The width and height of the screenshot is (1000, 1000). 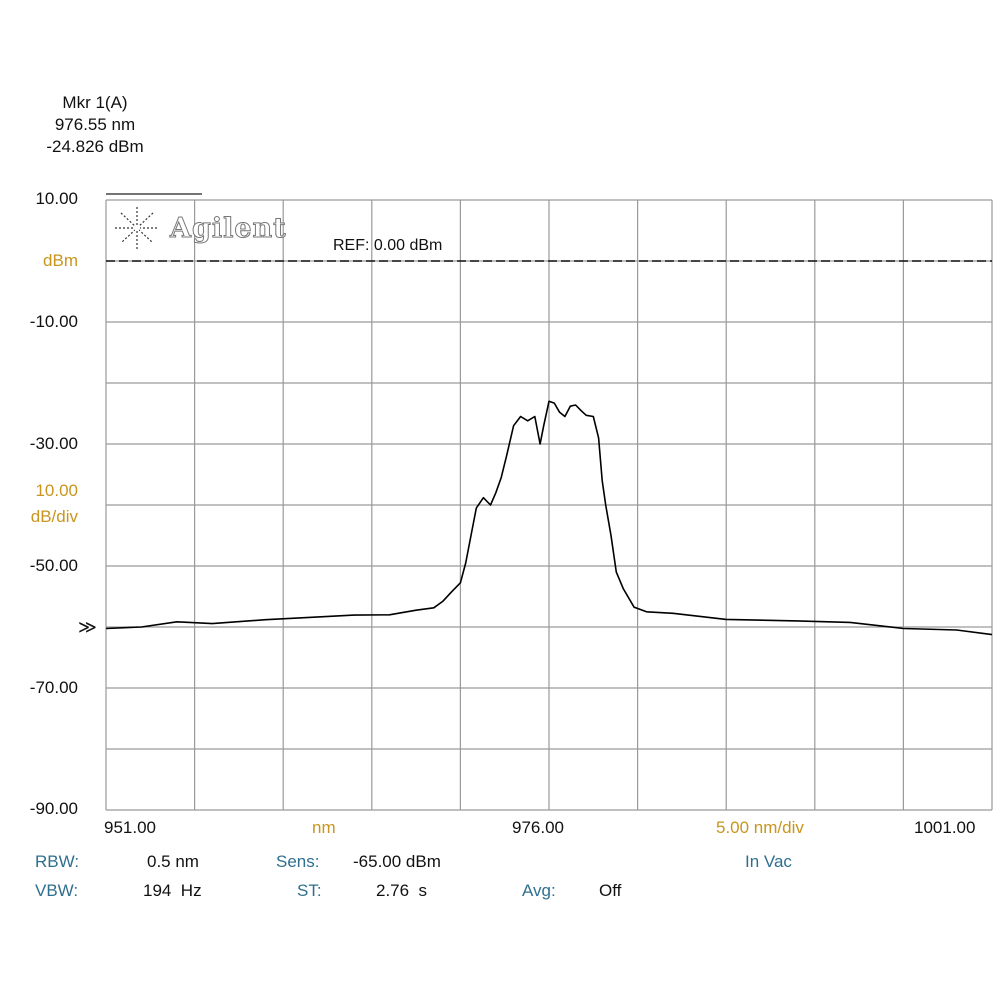 I want to click on vbw-label: VBW:, so click(x=57, y=890).